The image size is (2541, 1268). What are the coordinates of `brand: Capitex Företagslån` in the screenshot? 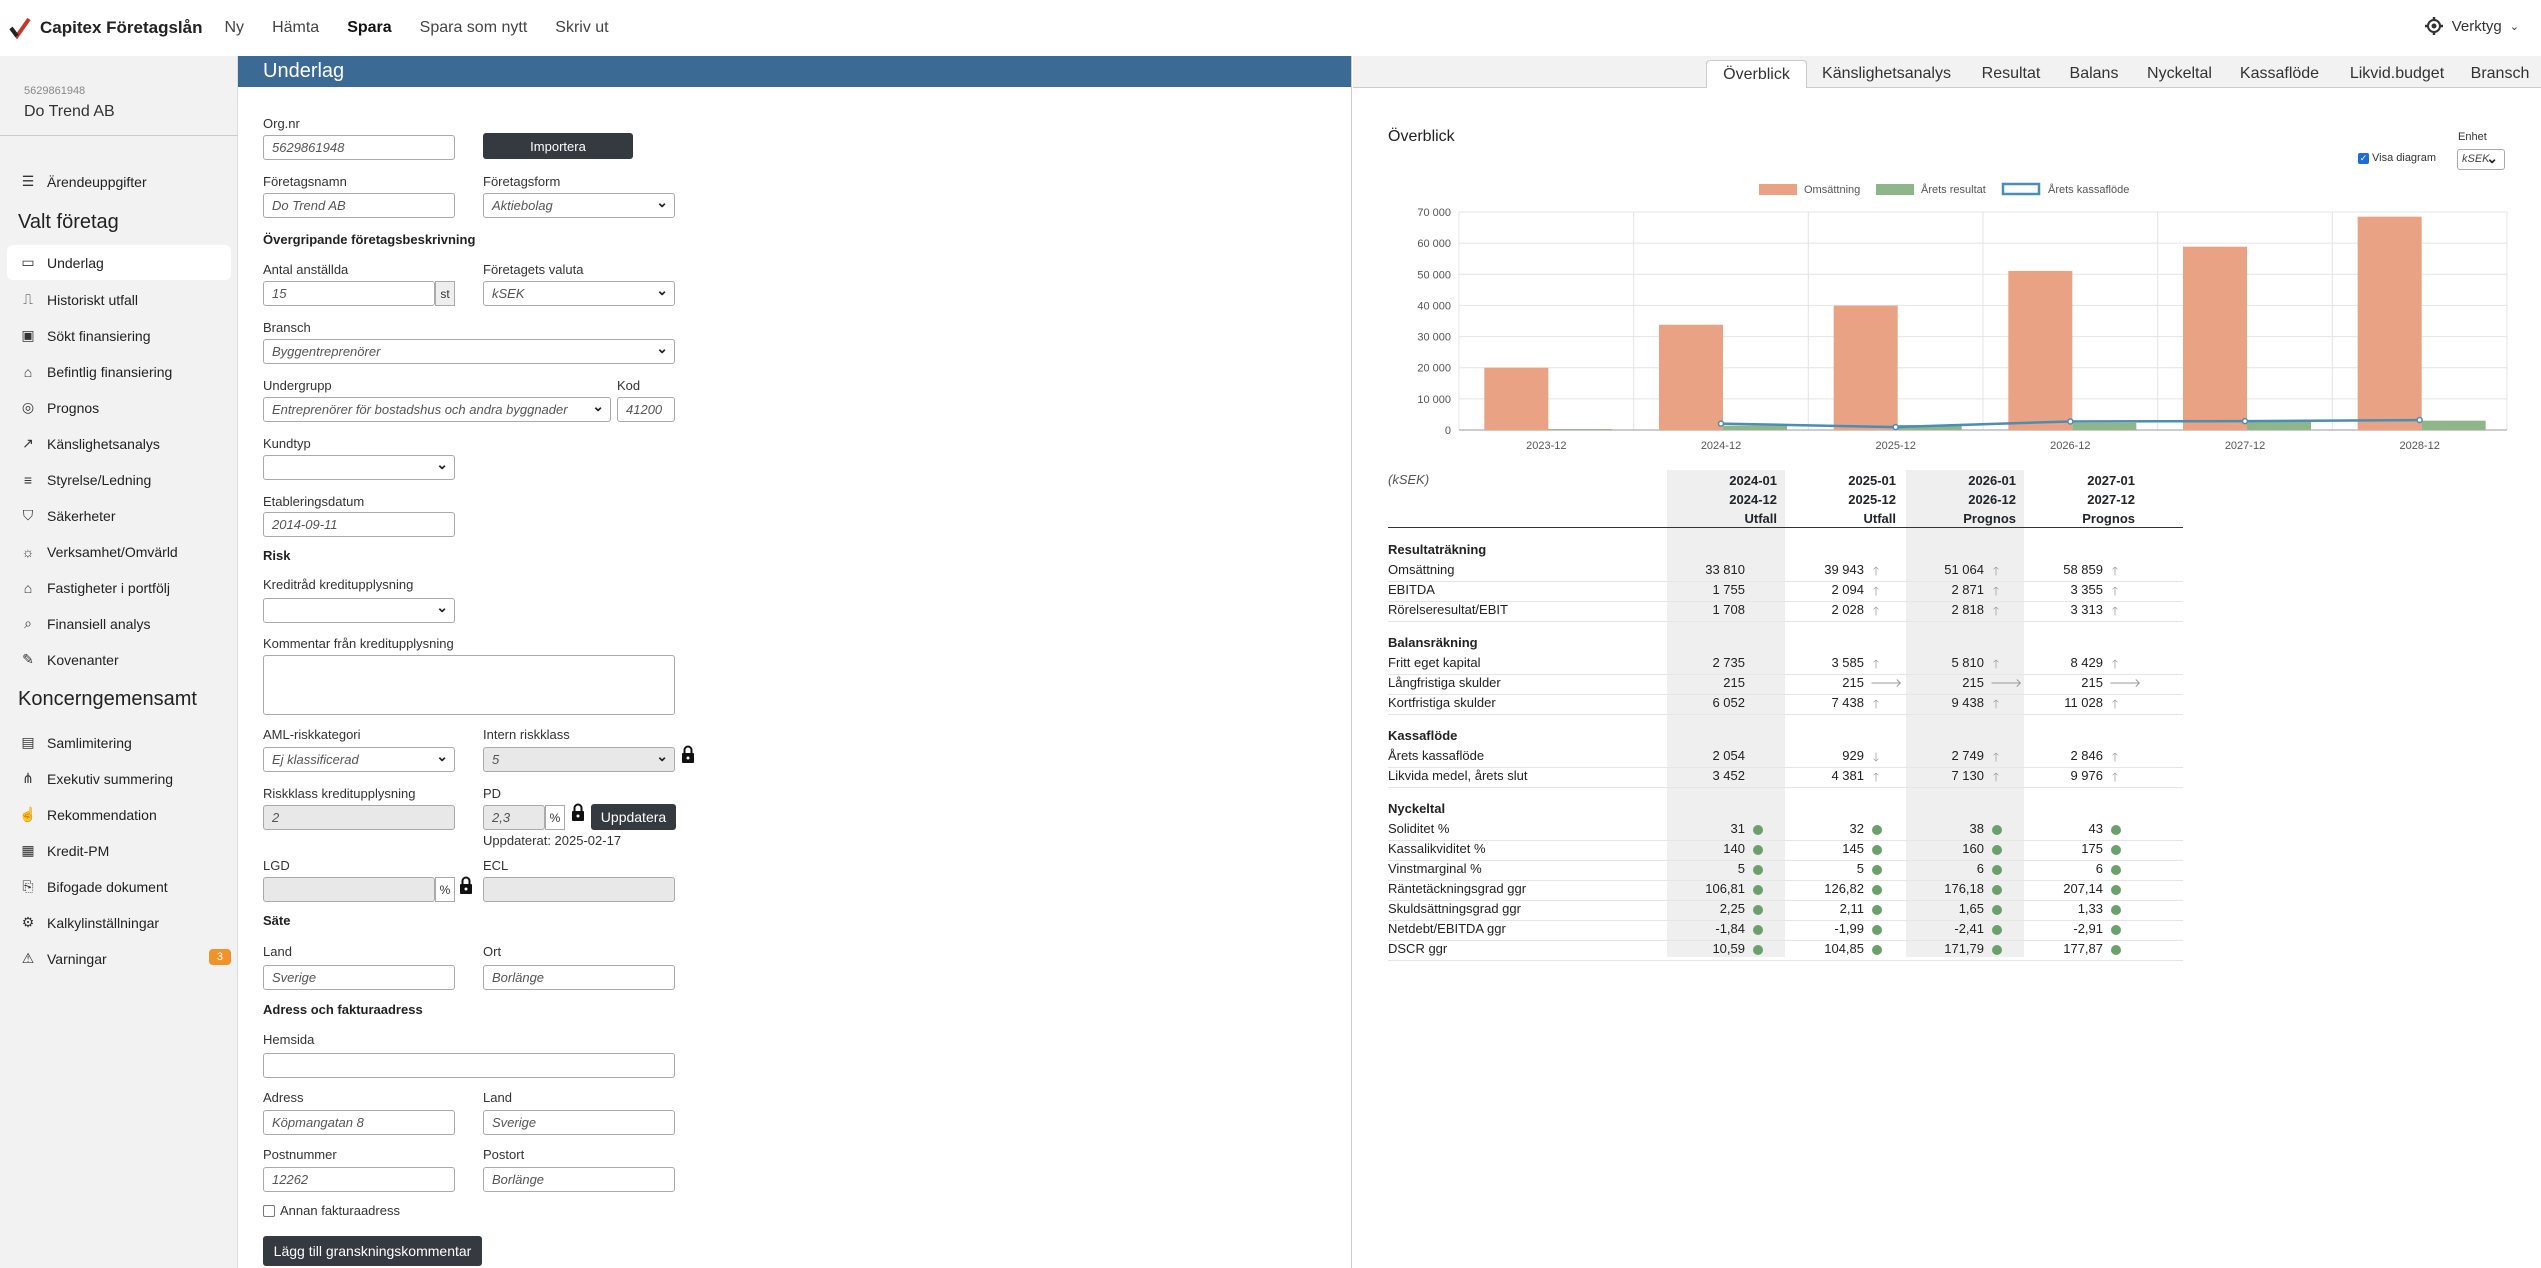 It's located at (105, 28).